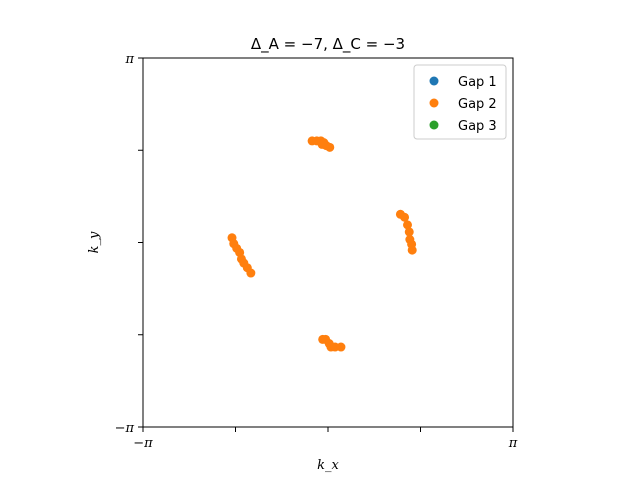 The width and height of the screenshot is (640, 480). I want to click on legend-label: Gap 2, so click(477, 104).